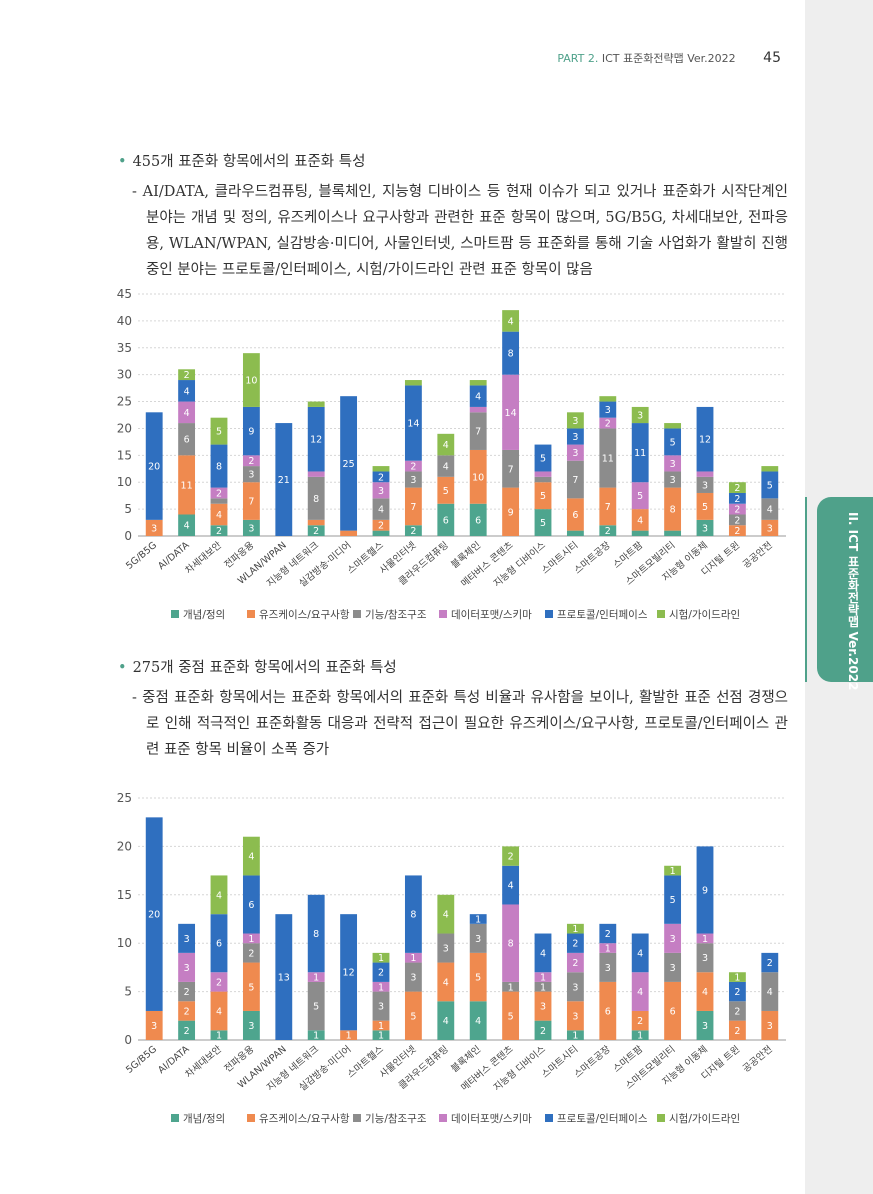 The image size is (873, 1194). What do you see at coordinates (284, 978) in the screenshot?
I see `data-label: 13` at bounding box center [284, 978].